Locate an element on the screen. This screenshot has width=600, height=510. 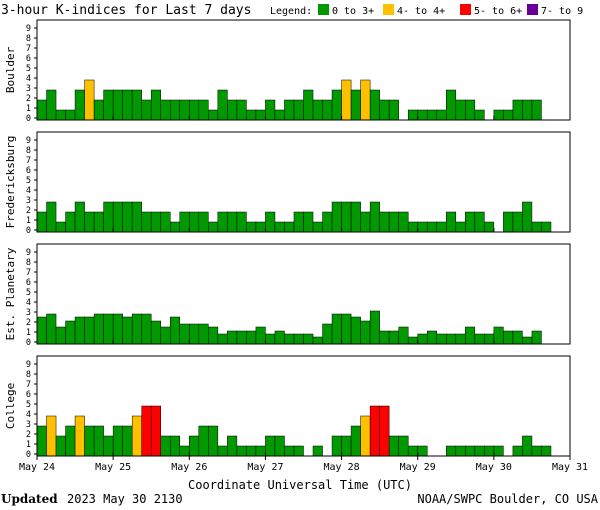
chart-title: 3-hour K-indices for Last 7 days is located at coordinates (126, 10).